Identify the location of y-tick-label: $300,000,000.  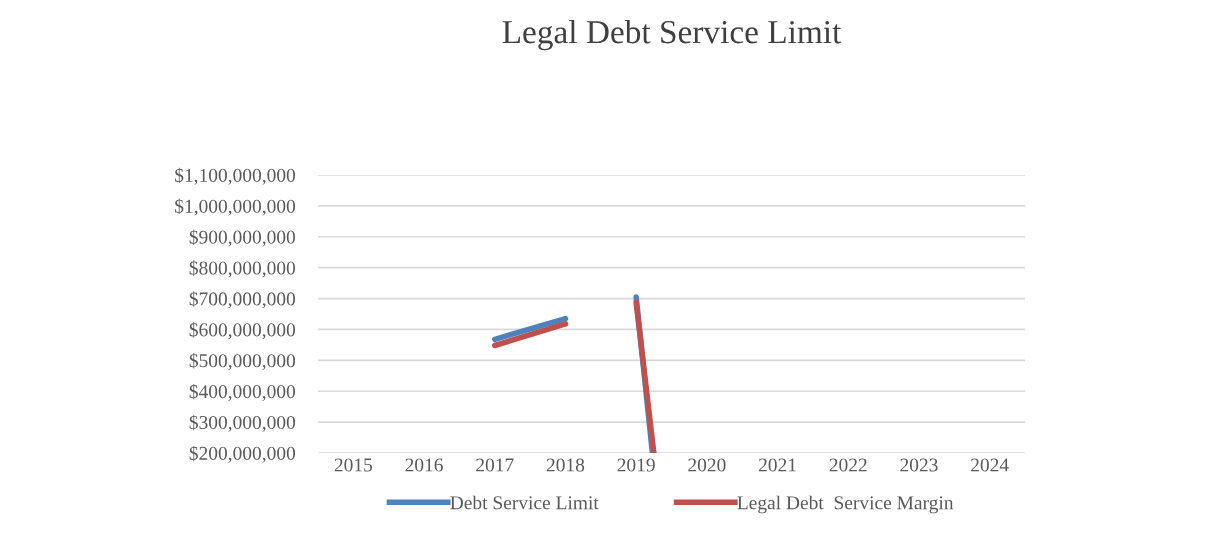
(242, 423).